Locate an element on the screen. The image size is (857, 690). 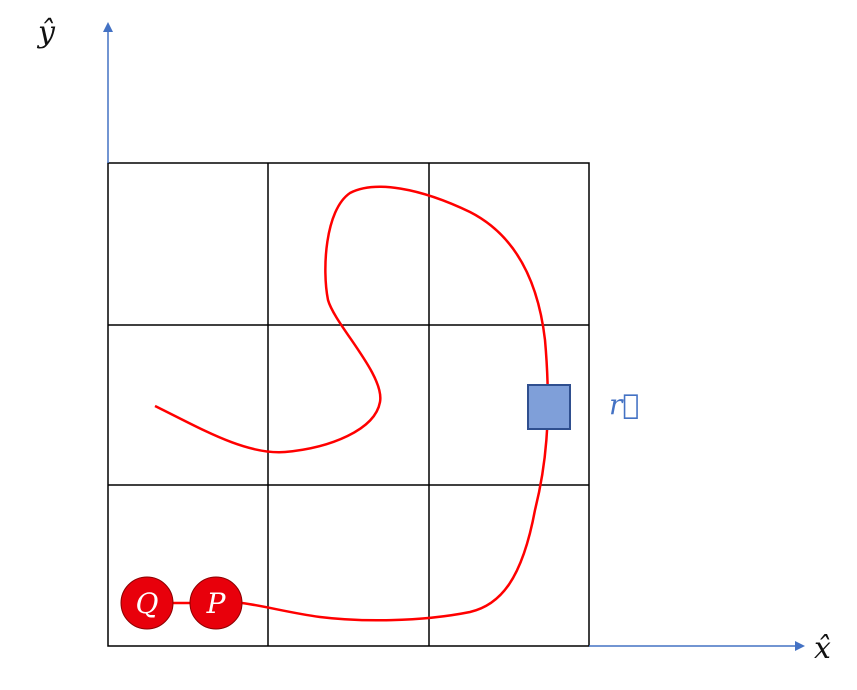
node-p-label: P is located at coordinates (216, 603).